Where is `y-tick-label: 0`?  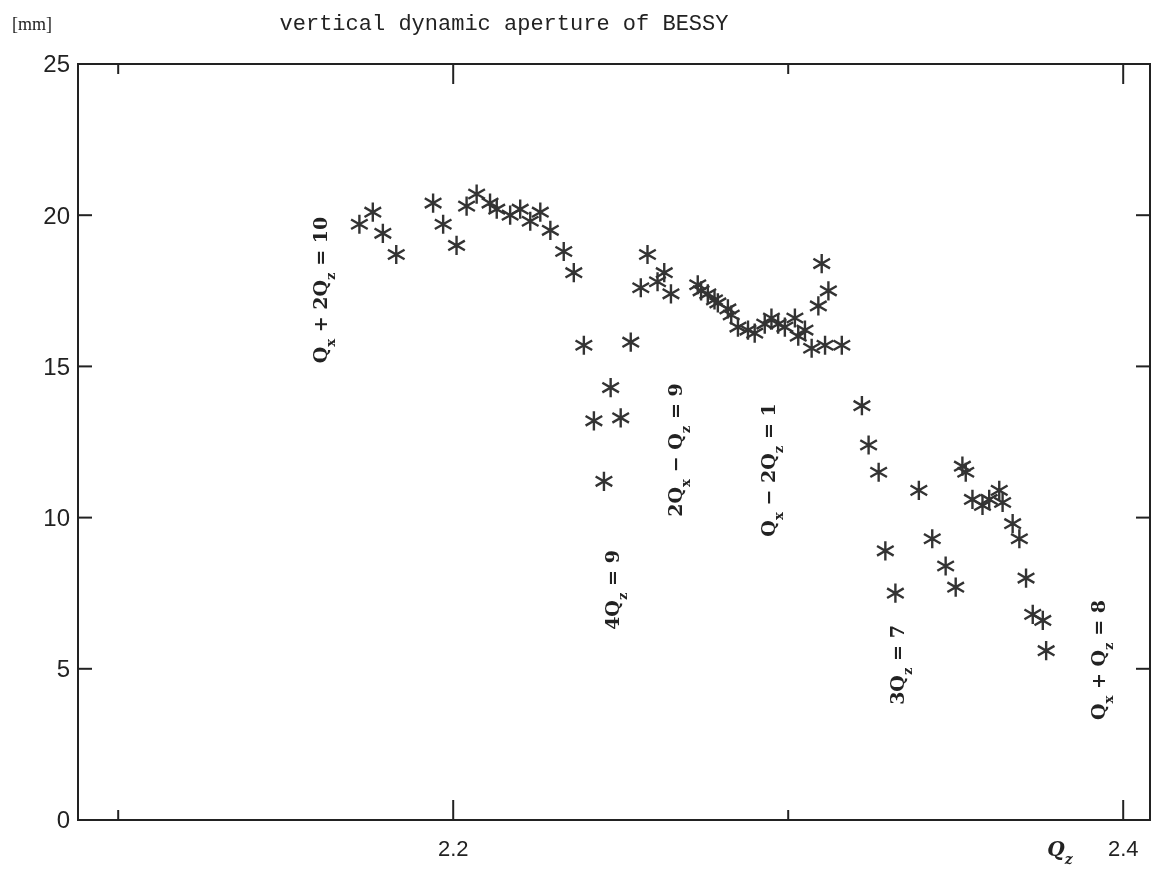 y-tick-label: 0 is located at coordinates (63, 820).